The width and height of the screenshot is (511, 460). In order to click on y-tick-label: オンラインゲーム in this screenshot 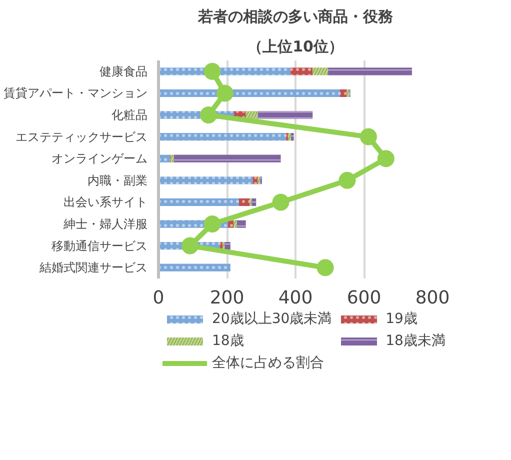, I will do `click(100, 159)`.